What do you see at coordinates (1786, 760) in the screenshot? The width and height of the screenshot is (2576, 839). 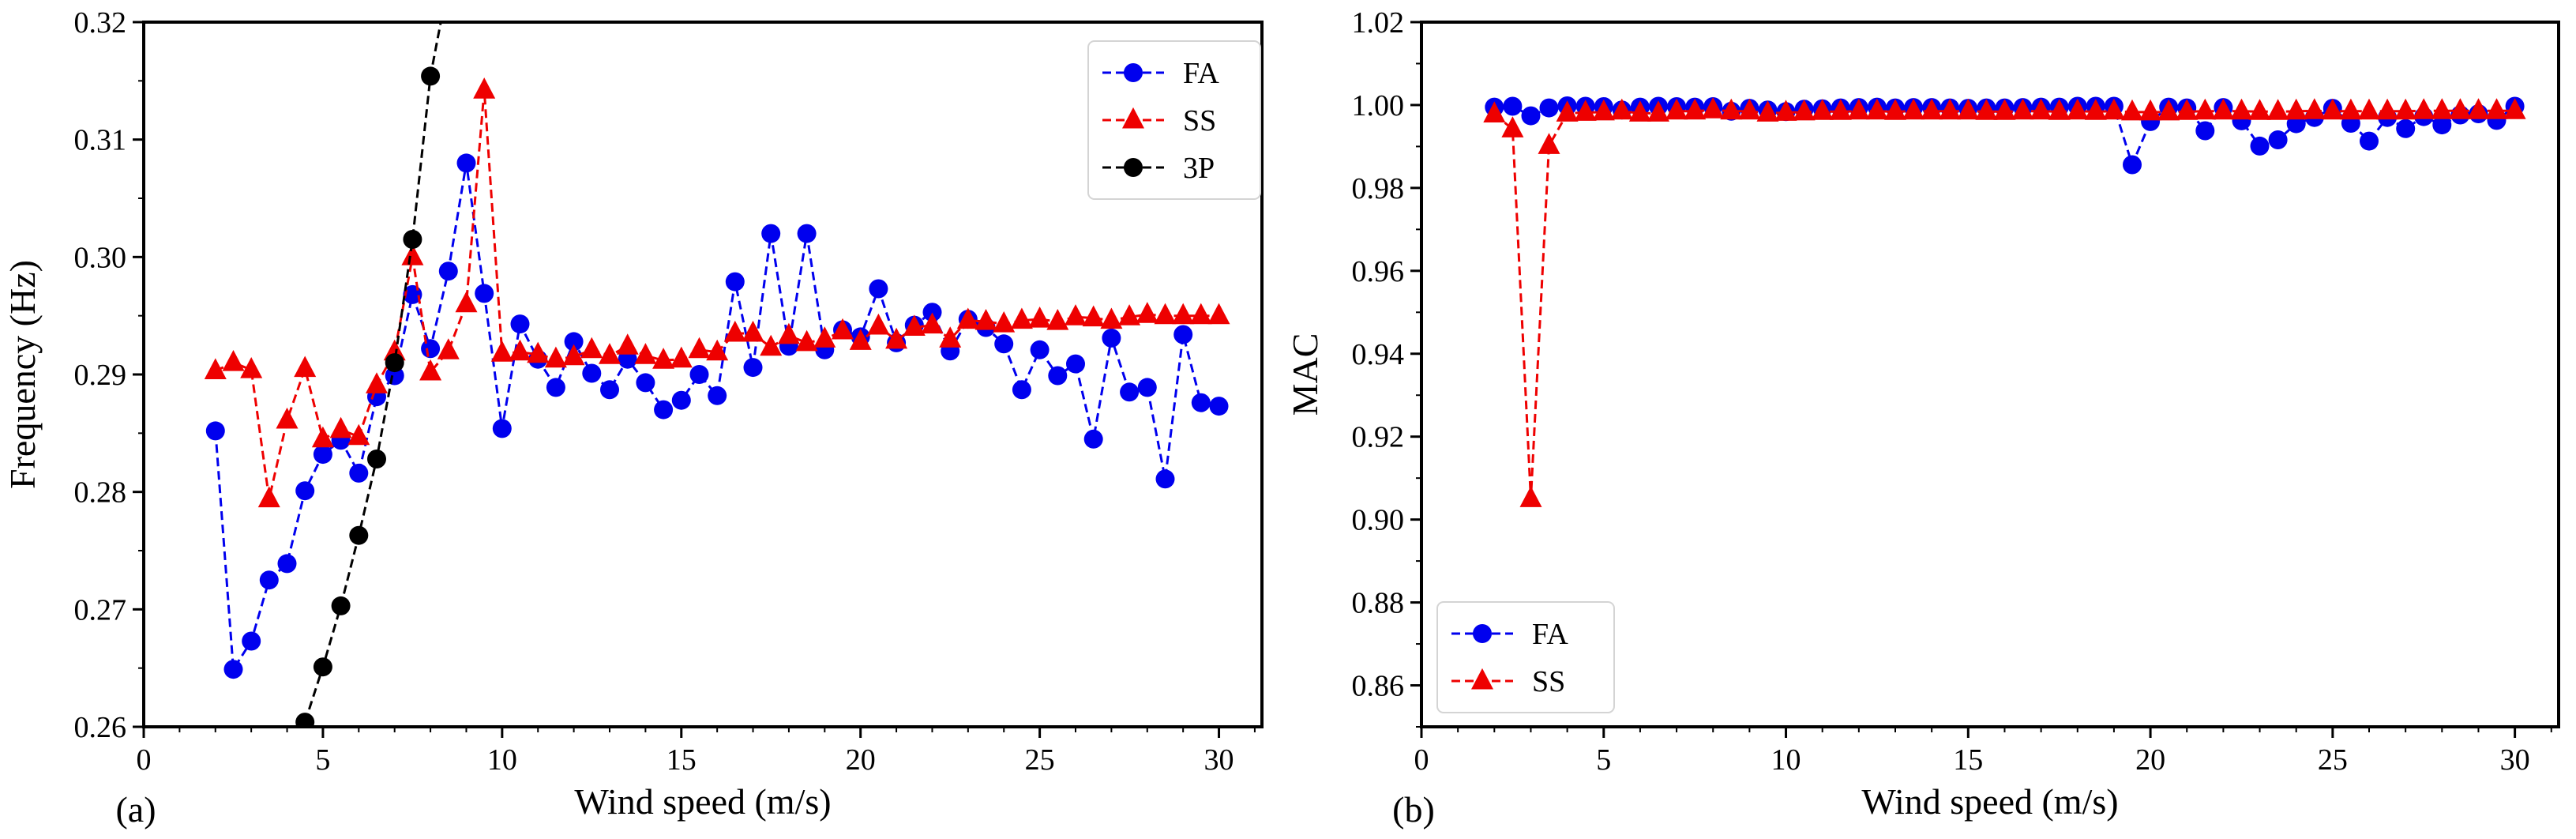 I see `x-tick-label: 10` at bounding box center [1786, 760].